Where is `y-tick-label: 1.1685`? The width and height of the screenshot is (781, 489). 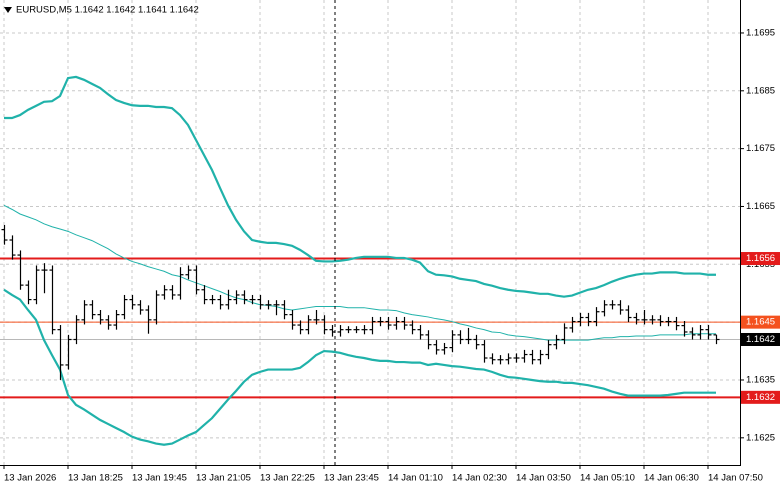
y-tick-label: 1.1685 is located at coordinates (760, 90).